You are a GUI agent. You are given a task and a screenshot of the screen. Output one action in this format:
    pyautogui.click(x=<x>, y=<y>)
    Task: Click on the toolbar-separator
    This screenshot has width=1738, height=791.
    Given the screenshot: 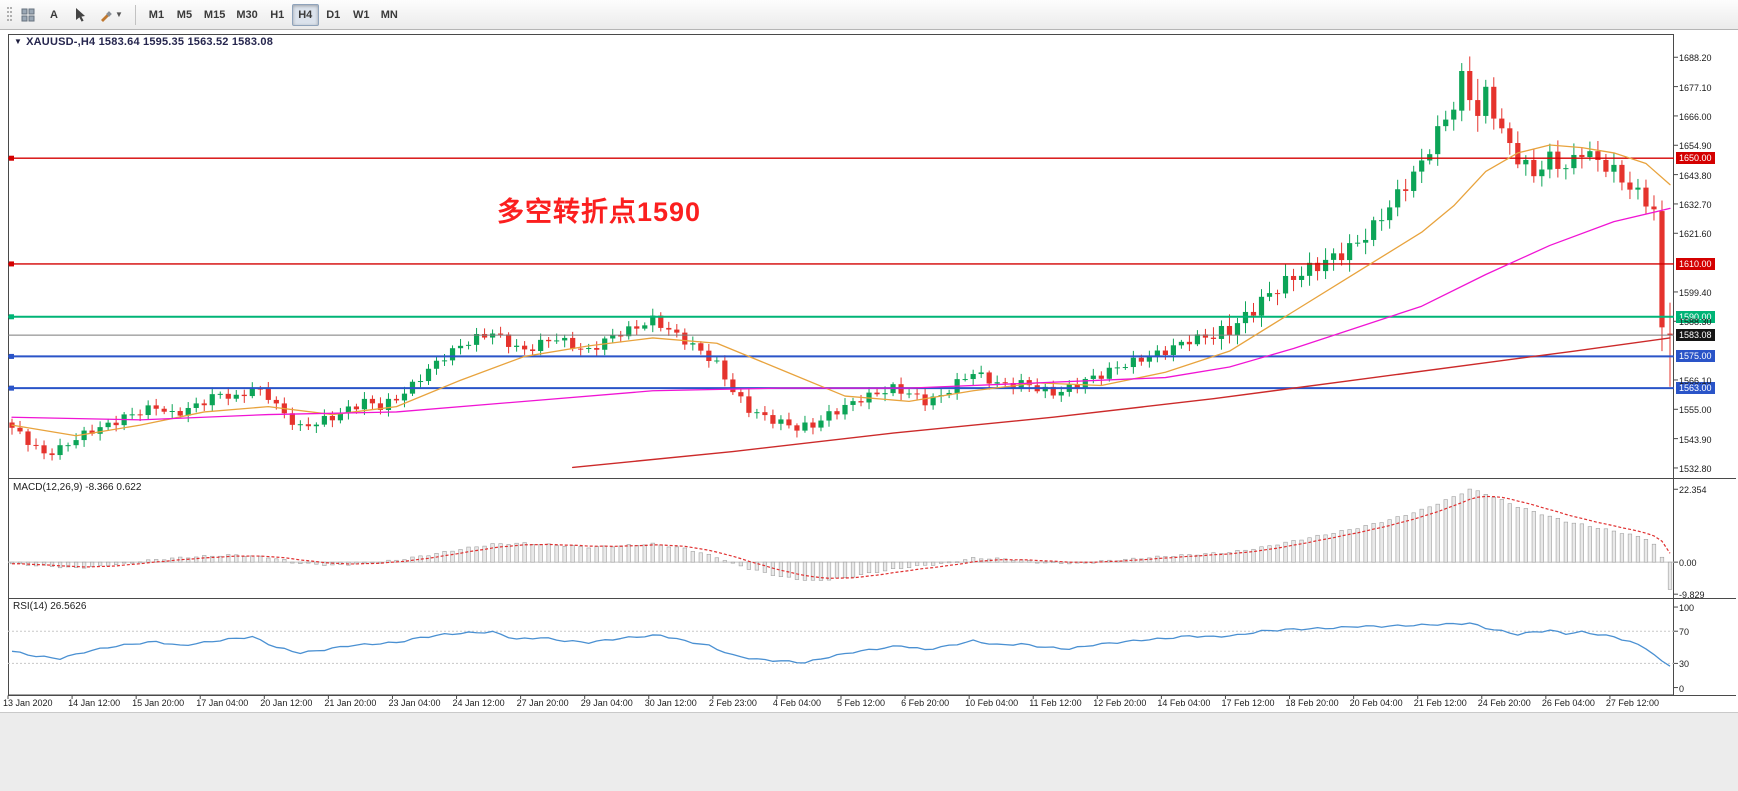 What is the action you would take?
    pyautogui.click(x=135, y=14)
    